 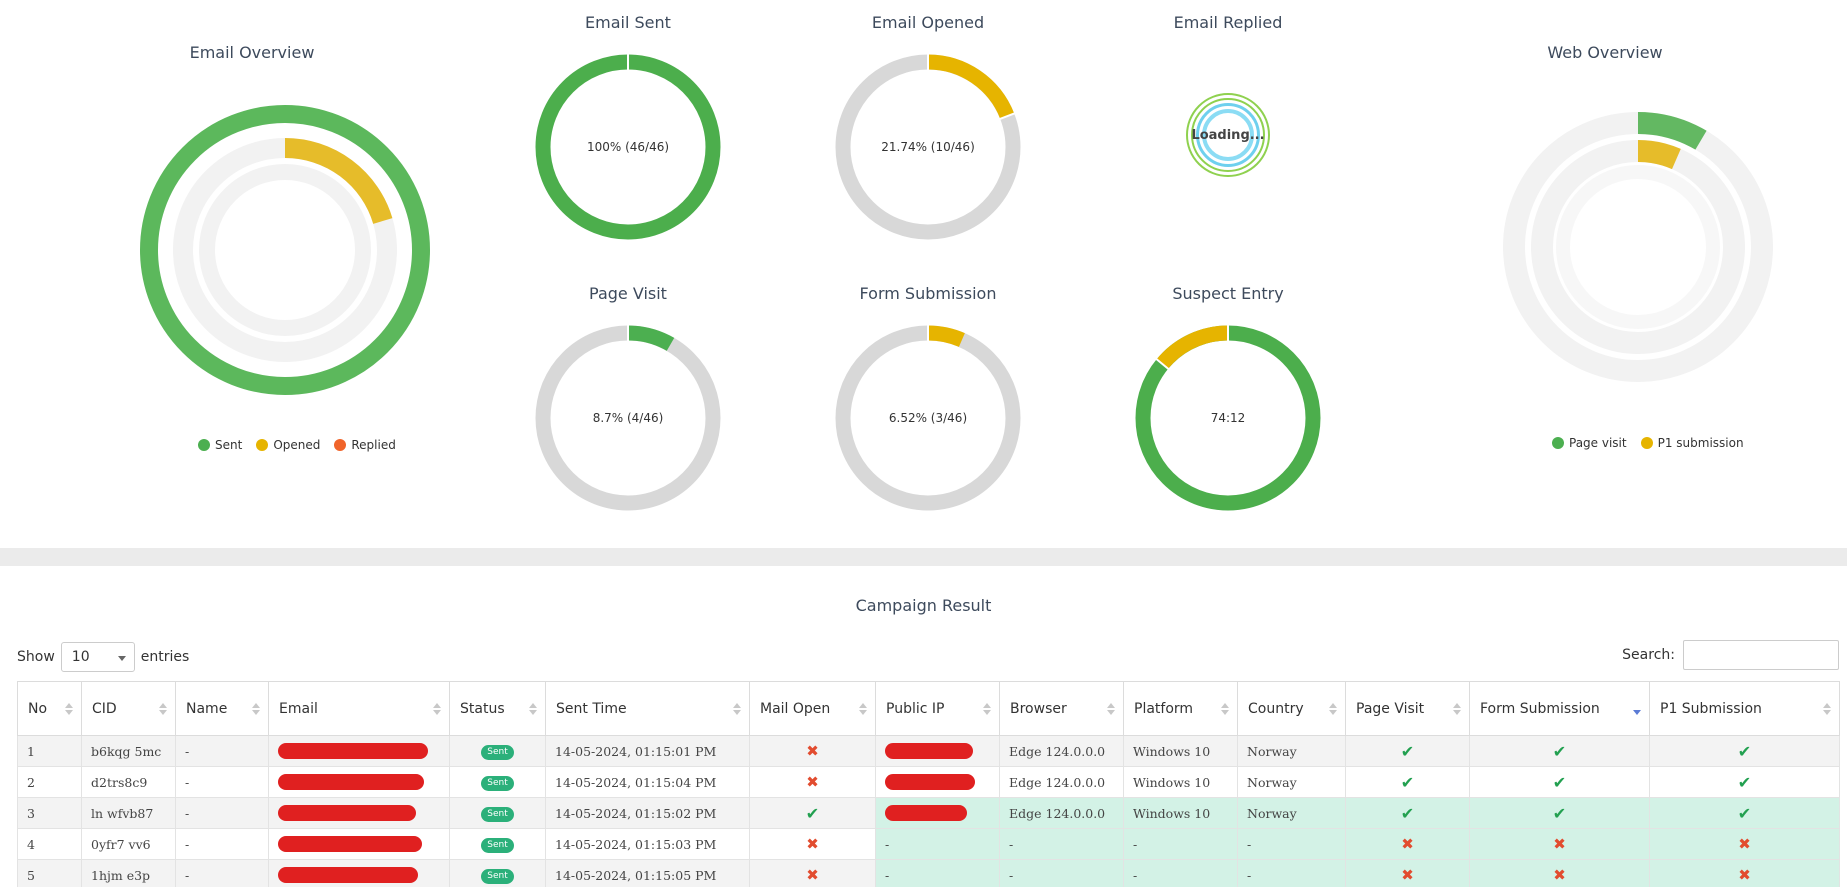 I want to click on legend-p1-submission: P1 submission, so click(x=1692, y=443).